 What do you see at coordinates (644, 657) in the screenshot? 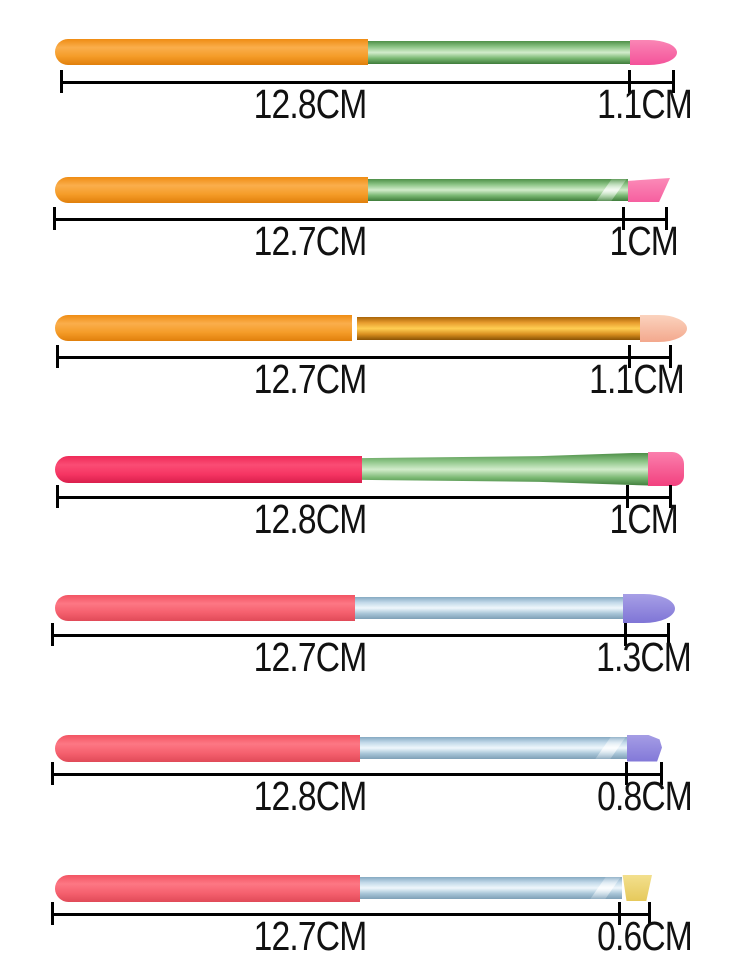
I see `tip-length-label: 1.3CM` at bounding box center [644, 657].